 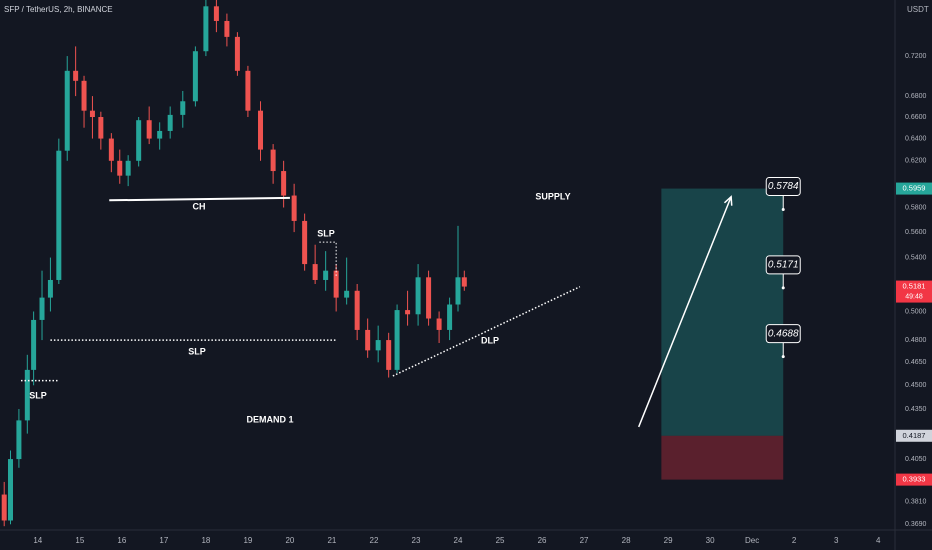 What do you see at coordinates (916, 311) in the screenshot?
I see `y-tick-label: 0.5000` at bounding box center [916, 311].